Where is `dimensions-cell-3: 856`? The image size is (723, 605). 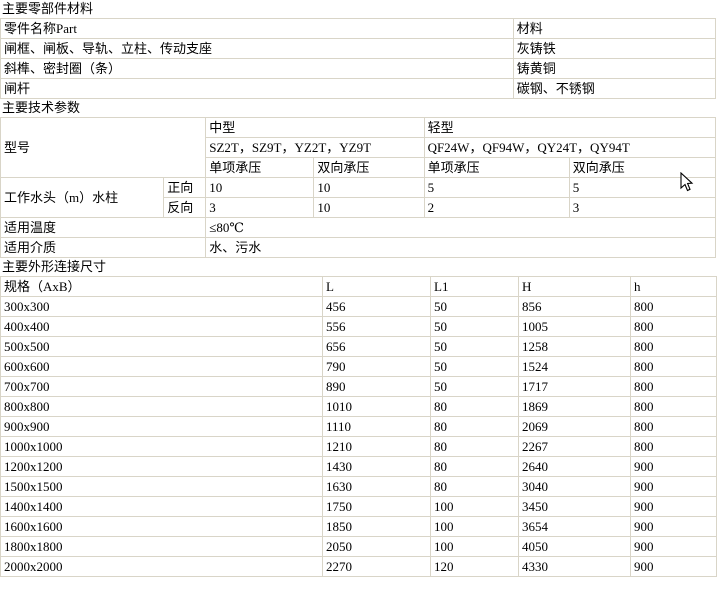 dimensions-cell-3: 856 is located at coordinates (574, 306).